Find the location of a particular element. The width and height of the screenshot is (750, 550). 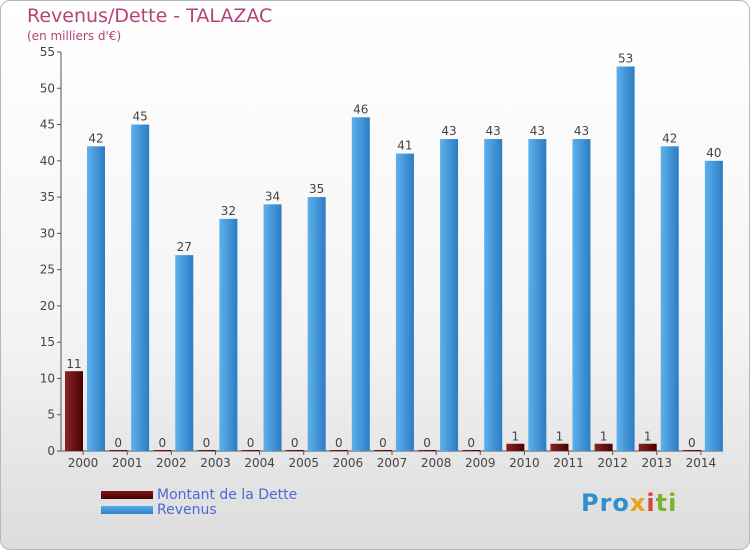

data-label-debt-2000: 11 is located at coordinates (73, 364).